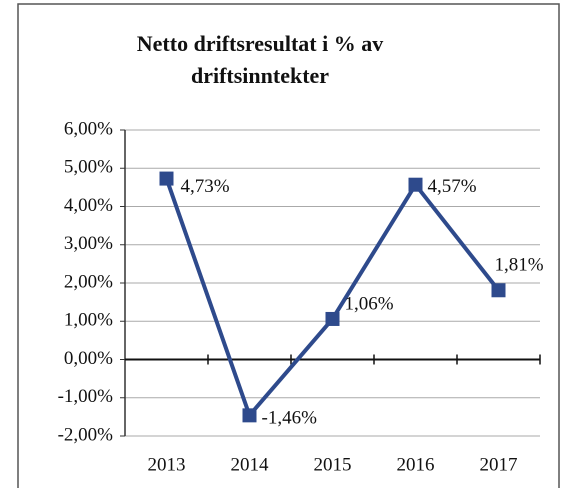 The image size is (564, 488). What do you see at coordinates (519, 265) in the screenshot?
I see `data-label: 1,81%` at bounding box center [519, 265].